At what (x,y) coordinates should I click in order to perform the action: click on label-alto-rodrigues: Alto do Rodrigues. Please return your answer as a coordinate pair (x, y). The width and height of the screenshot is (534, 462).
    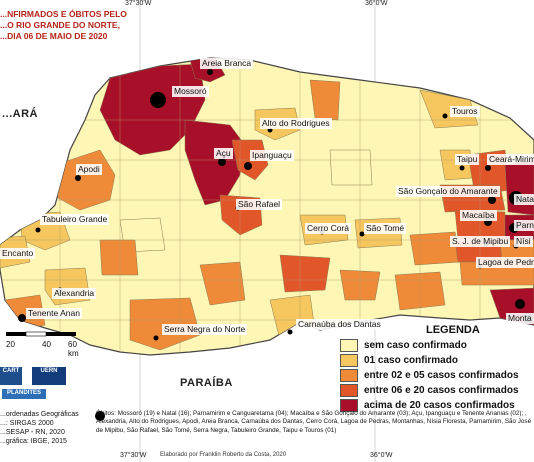
    Looking at the image, I should click on (296, 123).